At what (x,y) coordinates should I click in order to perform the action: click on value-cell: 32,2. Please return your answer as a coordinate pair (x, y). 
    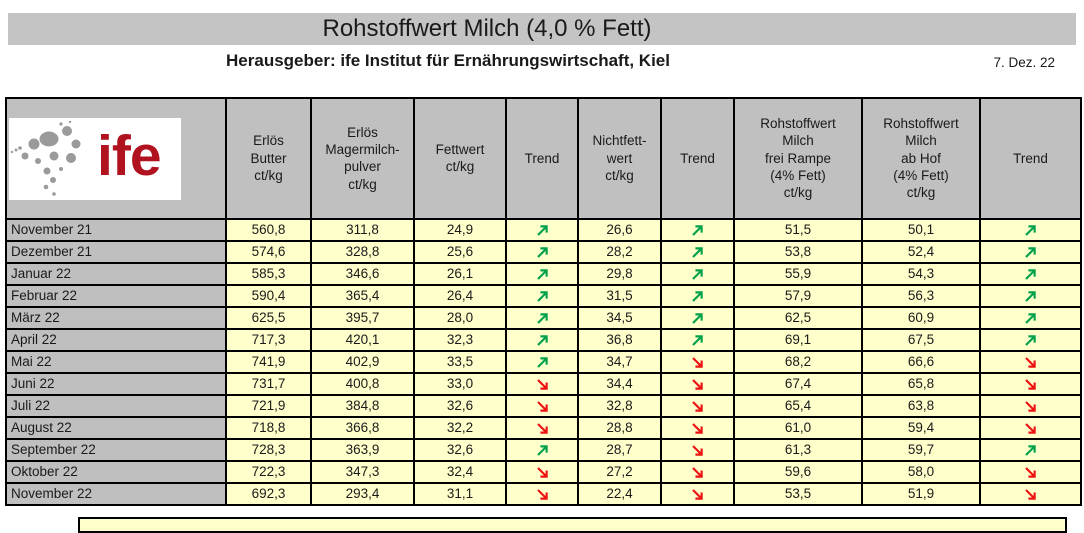
    Looking at the image, I should click on (460, 427).